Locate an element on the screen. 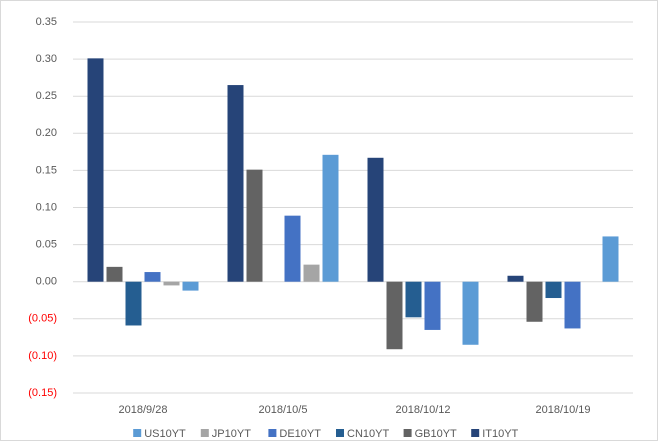  y-tick-label: 0.05 is located at coordinates (46, 245).